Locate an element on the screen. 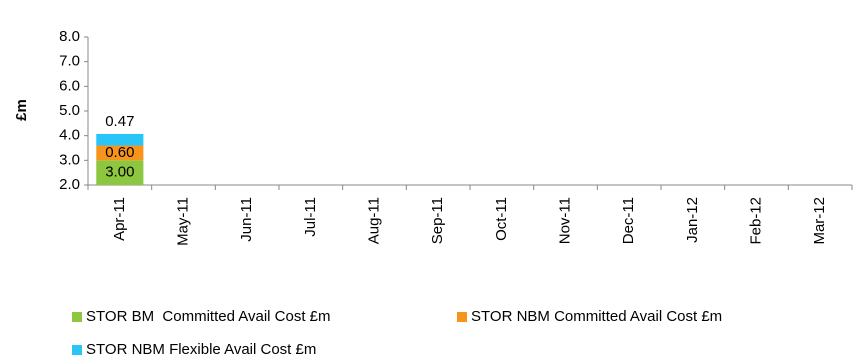 The image size is (854, 361). y-tick-label: 7.0 is located at coordinates (69, 61).